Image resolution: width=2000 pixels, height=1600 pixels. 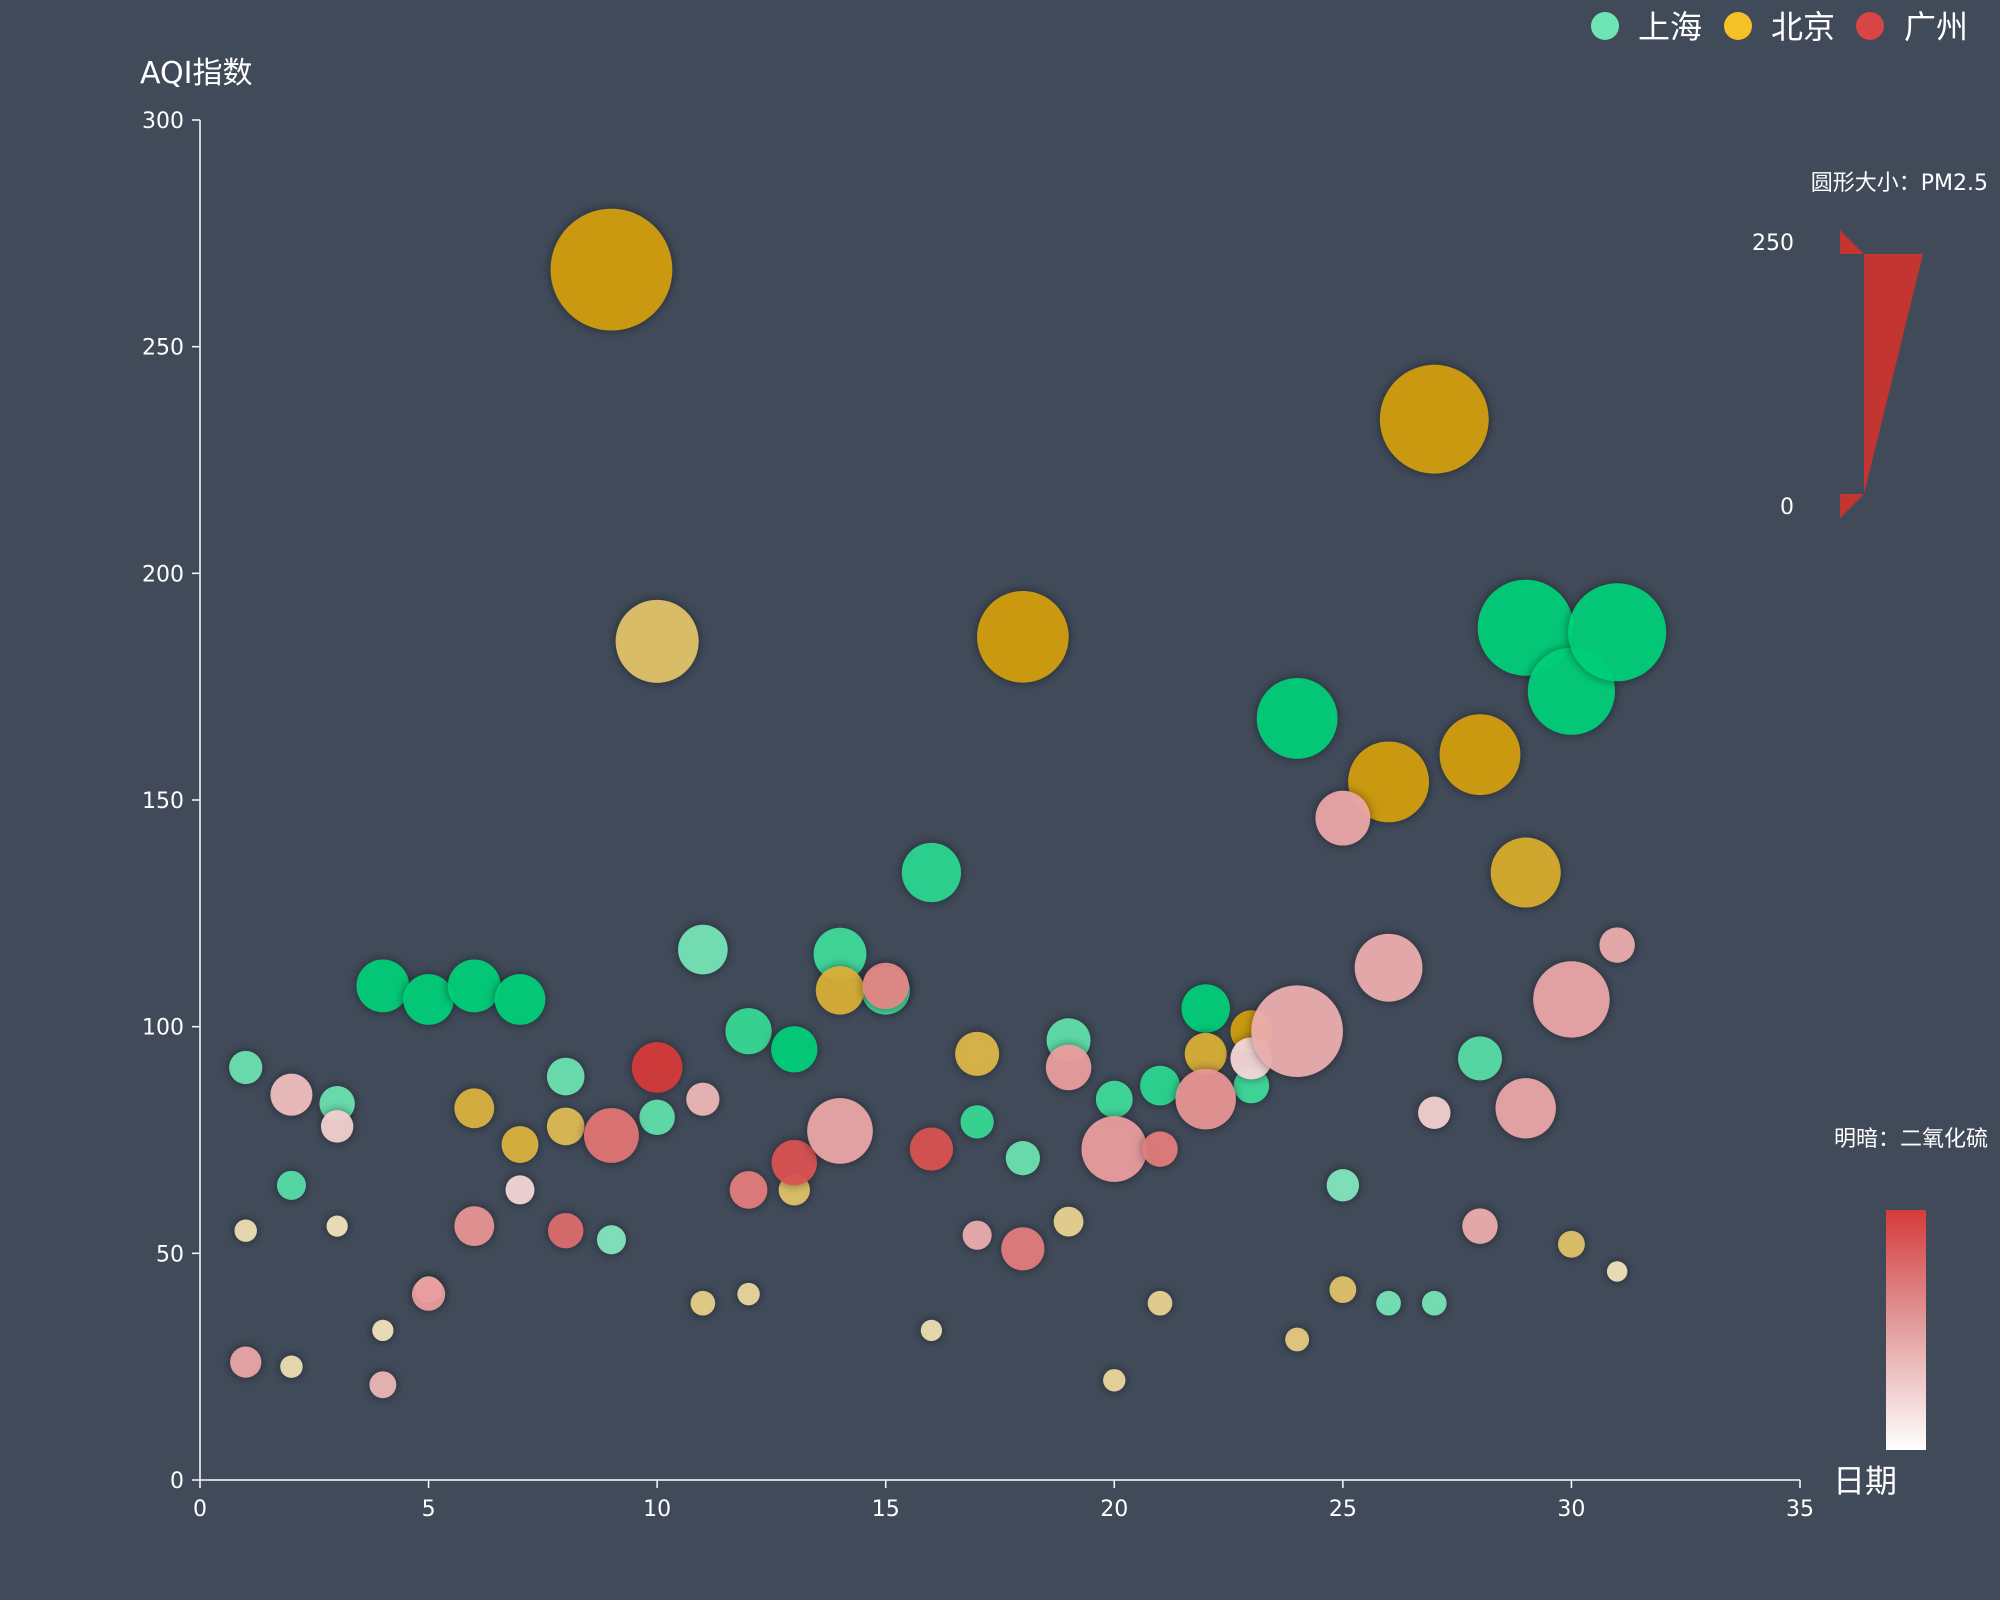 What do you see at coordinates (1911, 1139) in the screenshot?
I see `color-map-title: 明暗：二氧化硫` at bounding box center [1911, 1139].